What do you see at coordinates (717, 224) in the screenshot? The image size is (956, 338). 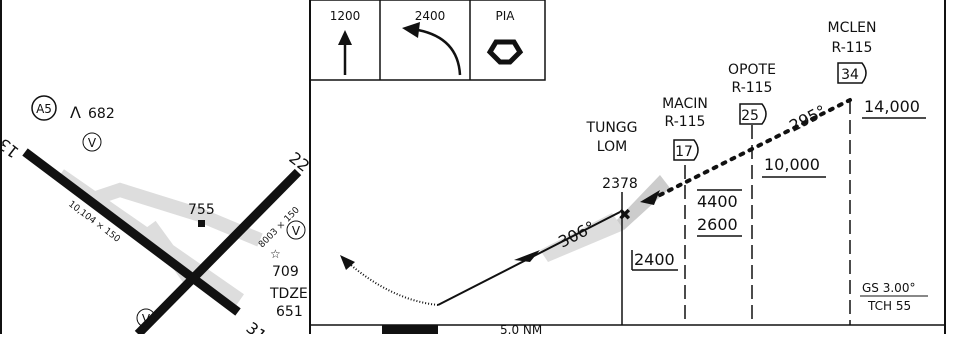 I see `fix-altitude: 2600` at bounding box center [717, 224].